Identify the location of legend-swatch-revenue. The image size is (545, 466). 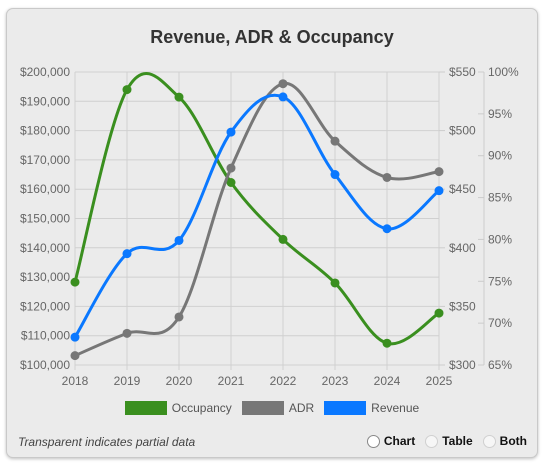
(345, 408).